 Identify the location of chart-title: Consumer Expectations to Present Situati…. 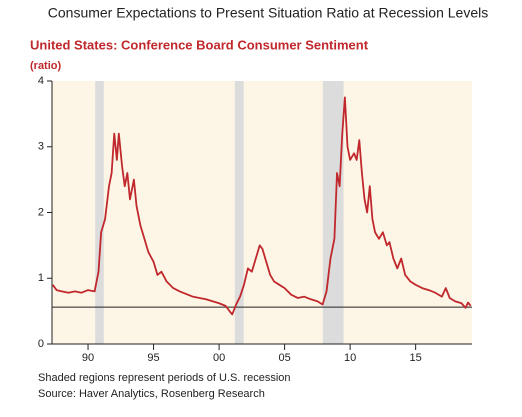
(268, 13).